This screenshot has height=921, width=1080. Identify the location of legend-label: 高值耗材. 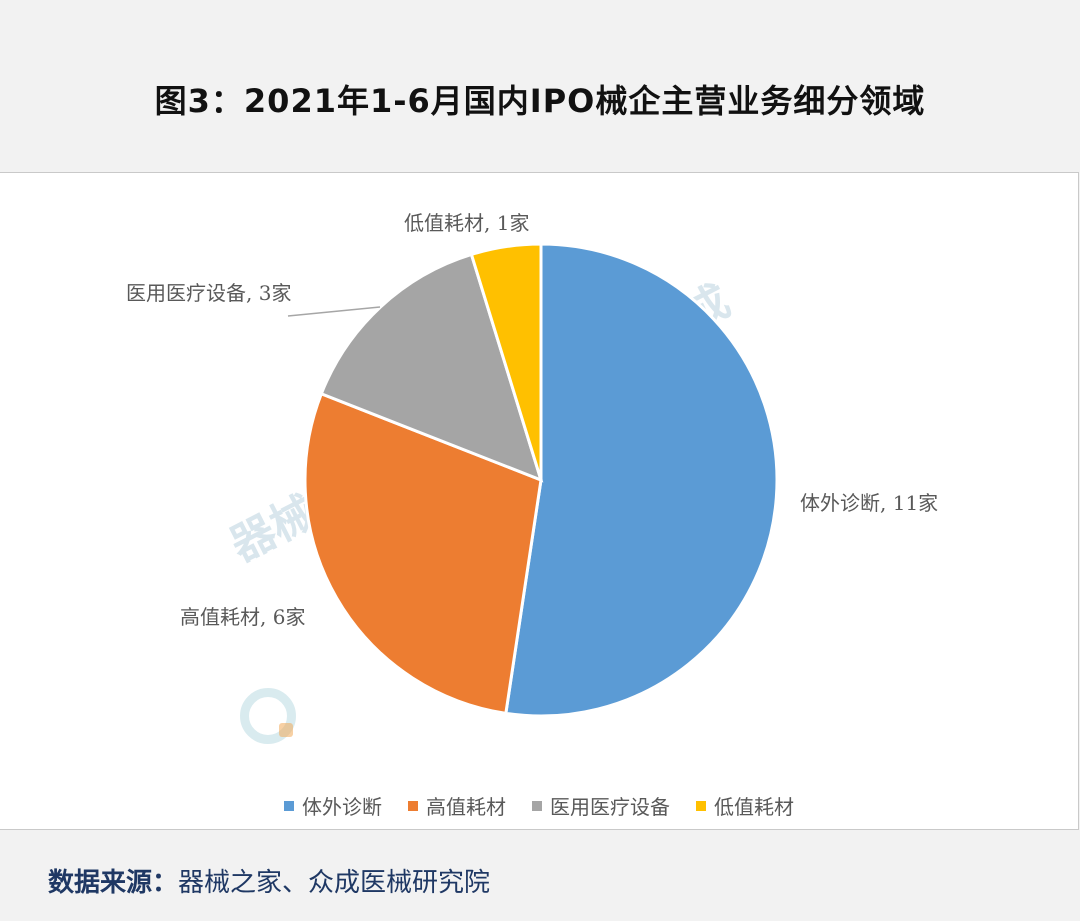
(466, 807).